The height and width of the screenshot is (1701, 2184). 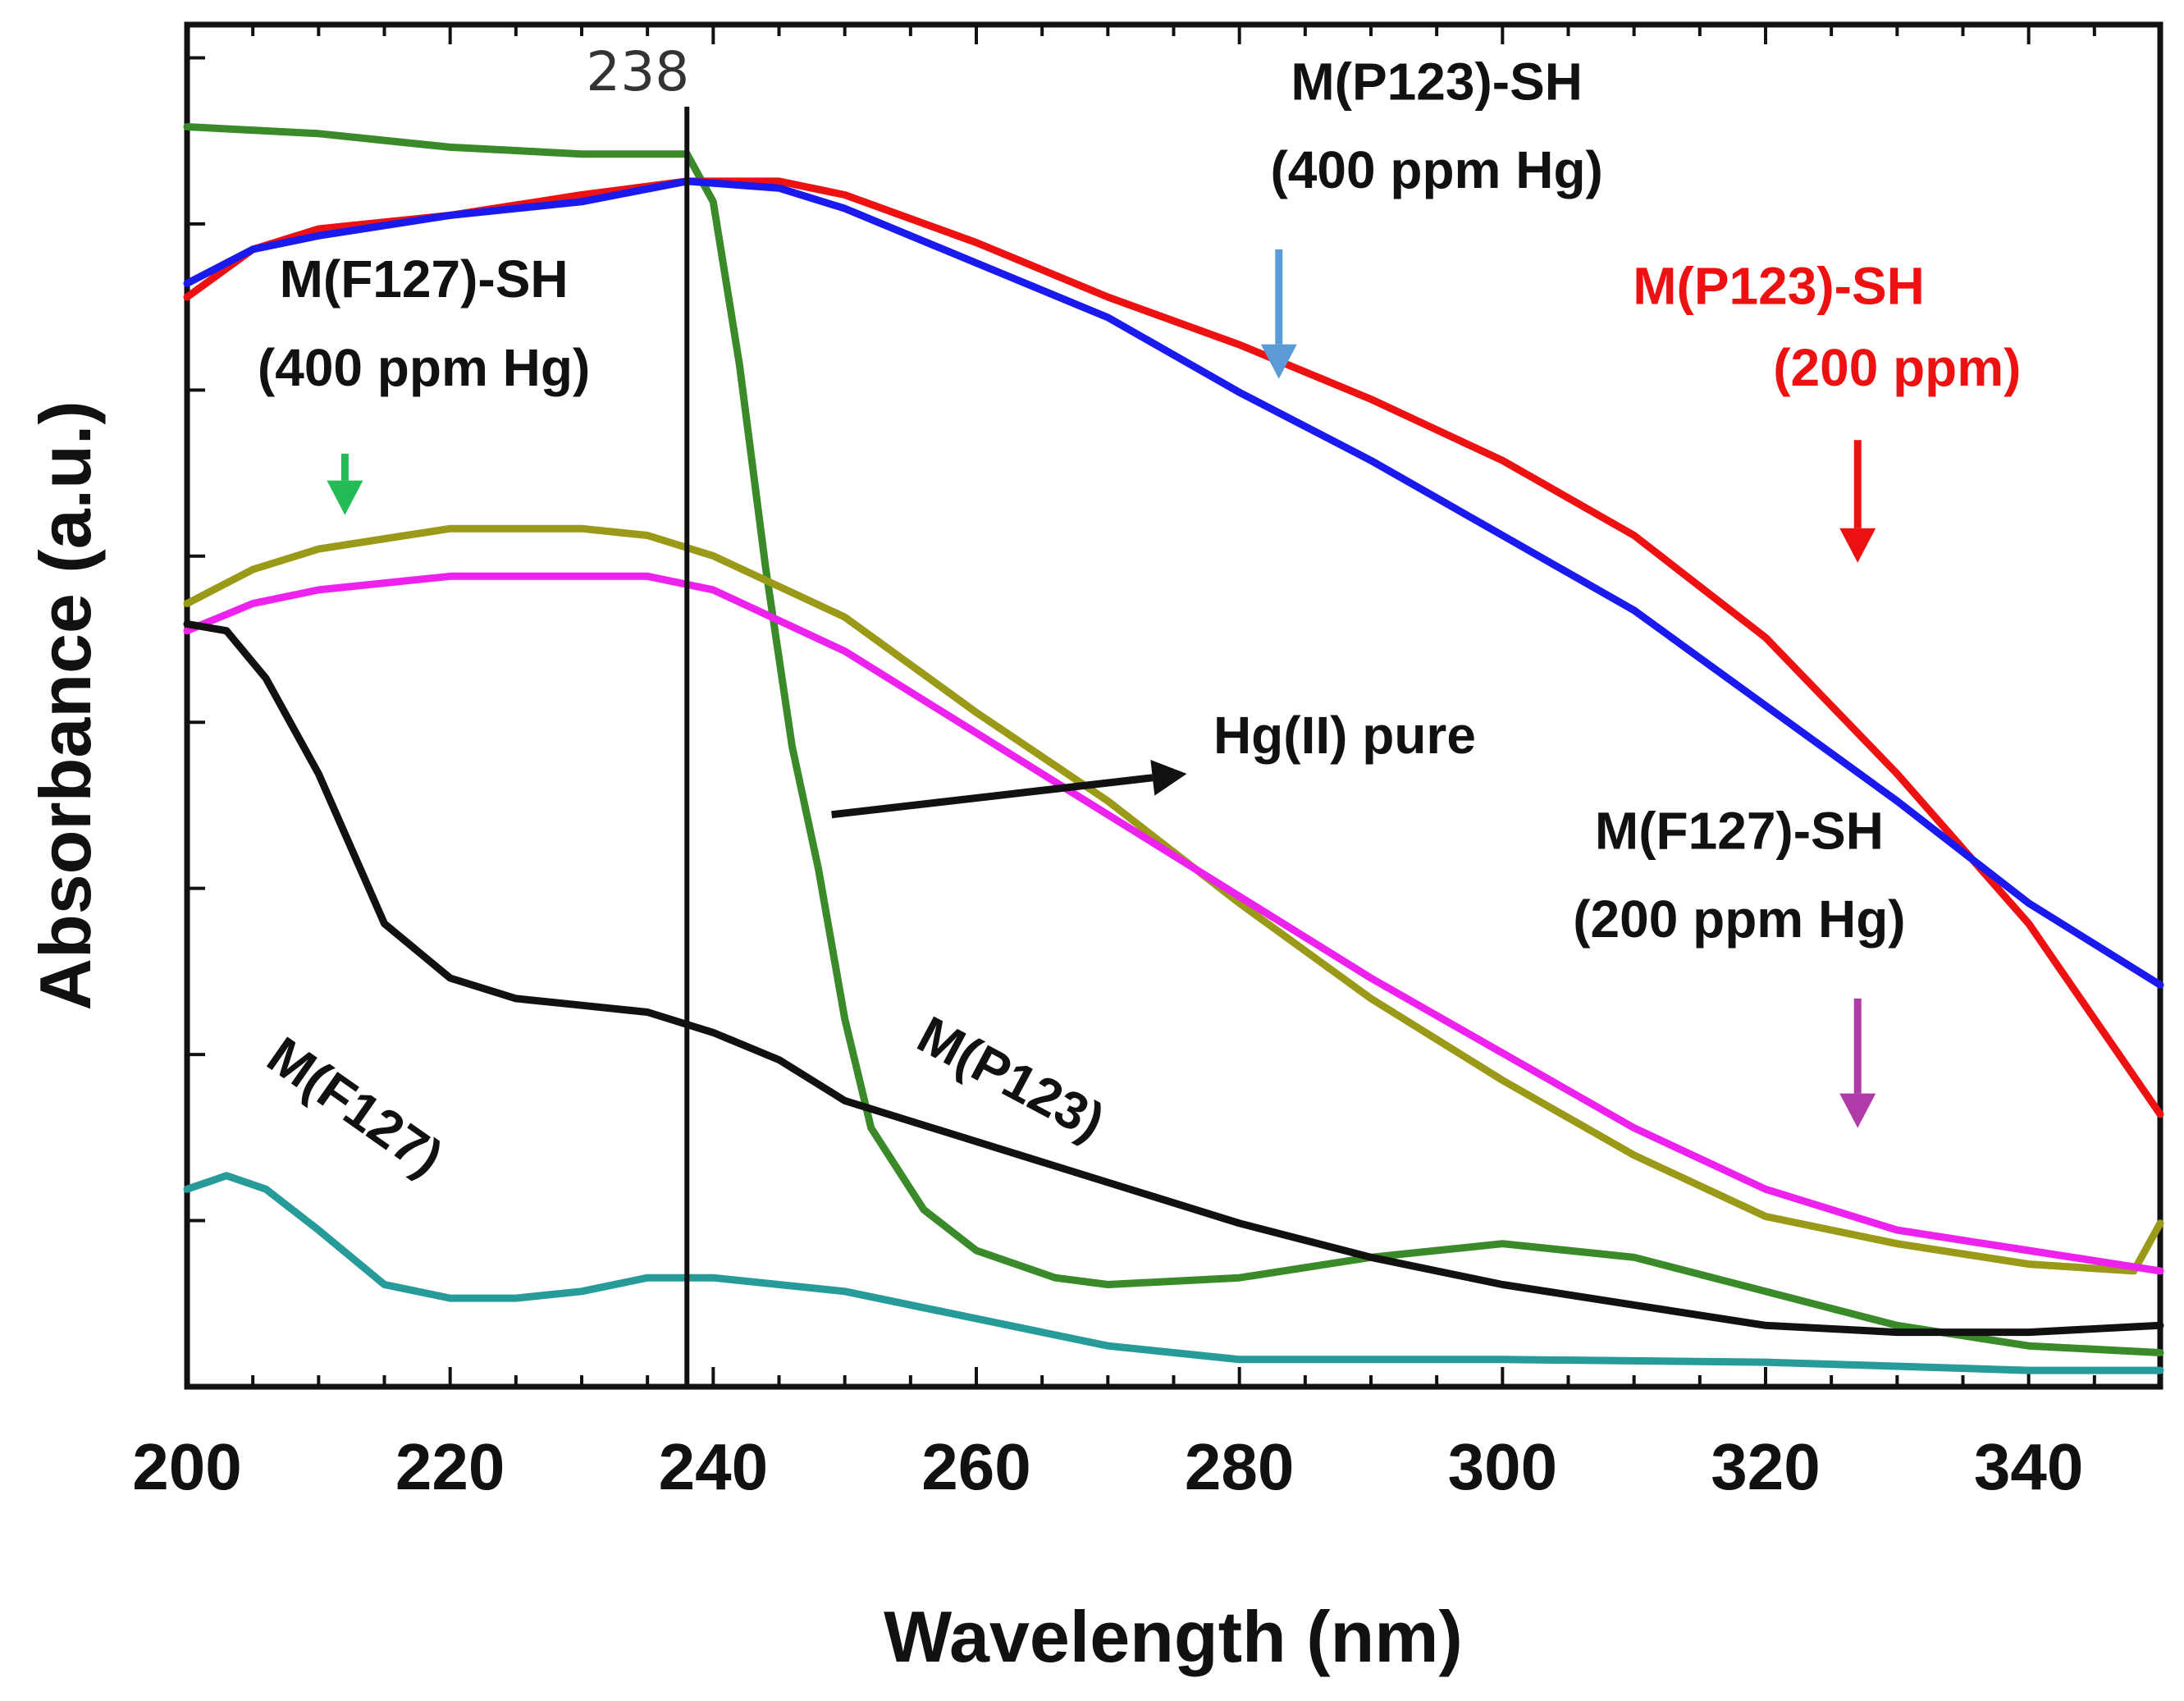 What do you see at coordinates (713, 1466) in the screenshot?
I see `x-tick-label: 240` at bounding box center [713, 1466].